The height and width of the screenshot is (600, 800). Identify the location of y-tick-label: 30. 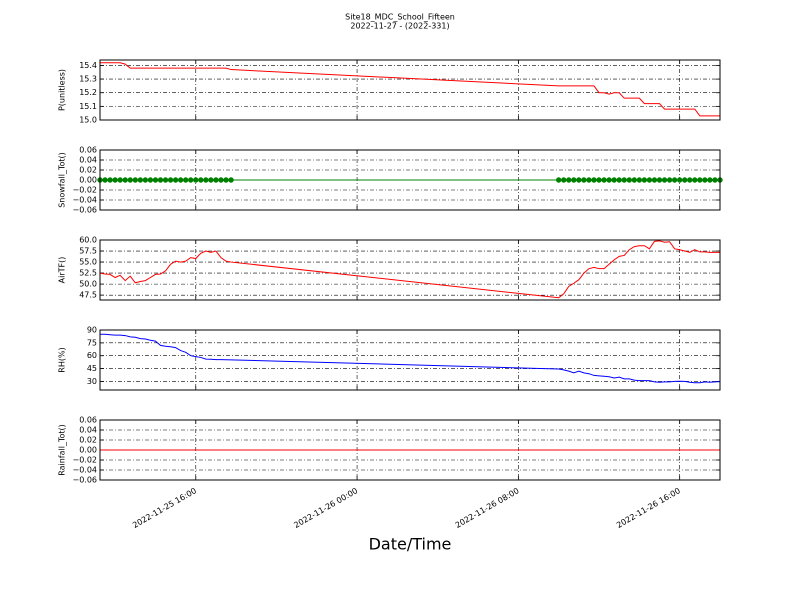
(92, 381).